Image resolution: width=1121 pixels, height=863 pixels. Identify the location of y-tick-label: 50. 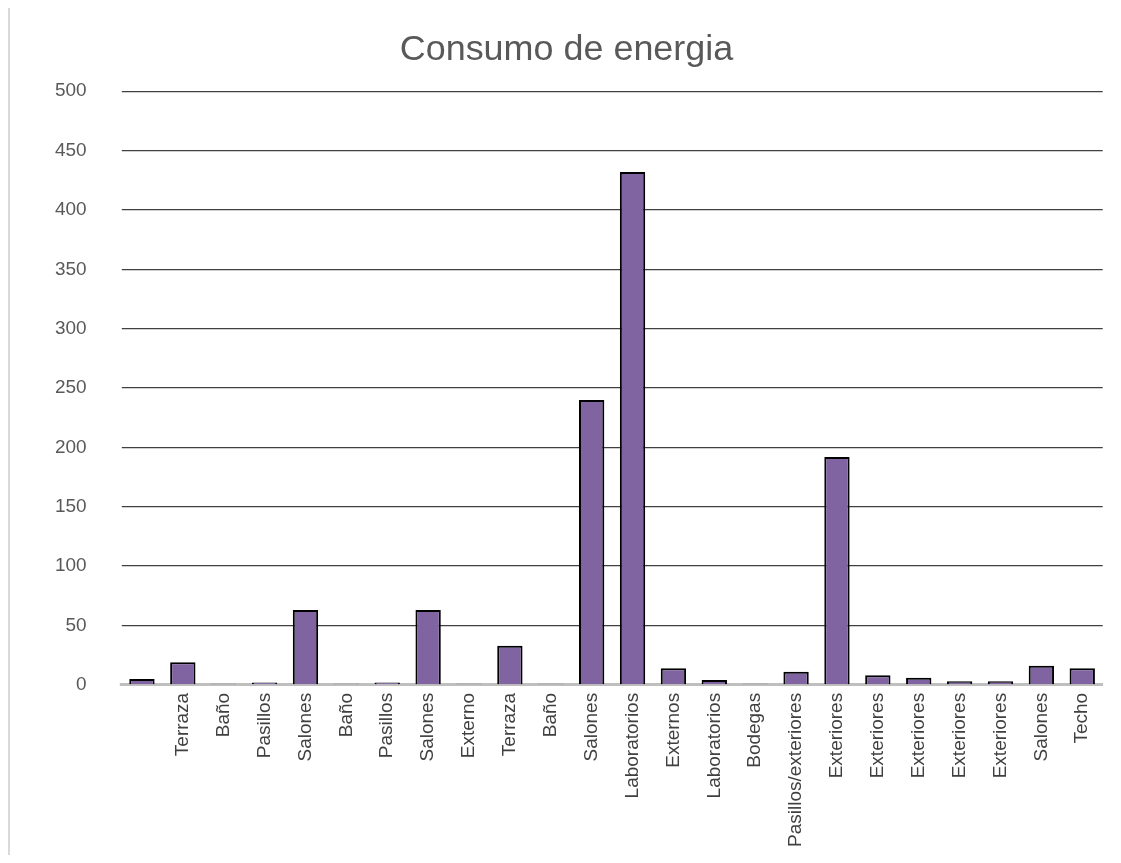
(76, 624).